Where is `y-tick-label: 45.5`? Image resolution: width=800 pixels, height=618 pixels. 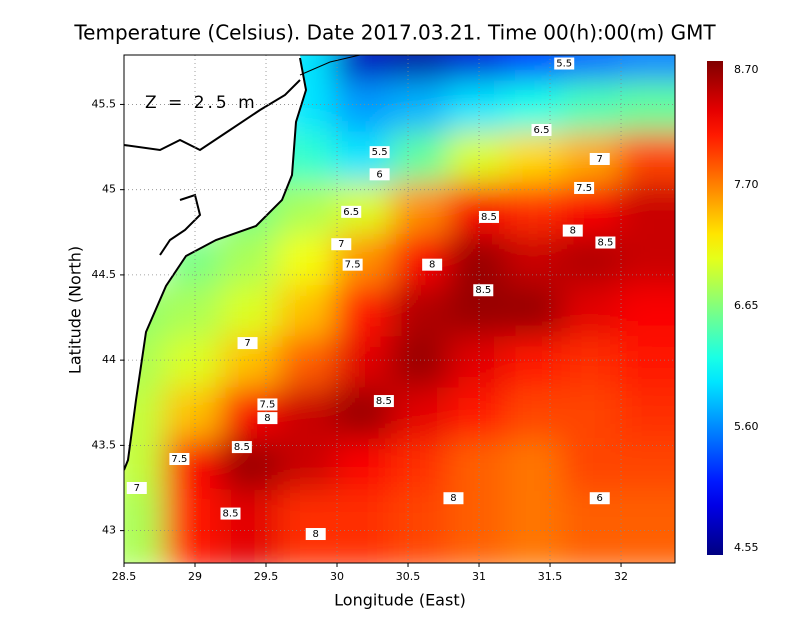
y-tick-label: 45.5 is located at coordinates (104, 103).